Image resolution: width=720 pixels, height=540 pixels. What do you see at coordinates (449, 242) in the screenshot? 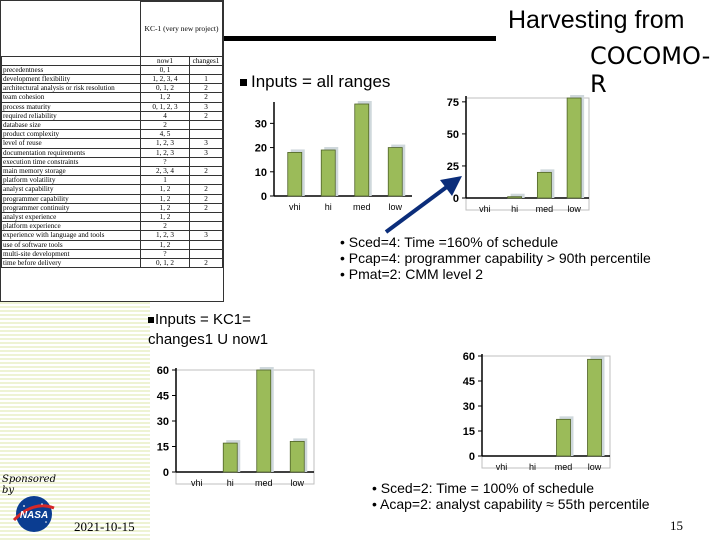
I see `note-sced4: • Sced=4: Time =160% of schedule` at bounding box center [449, 242].